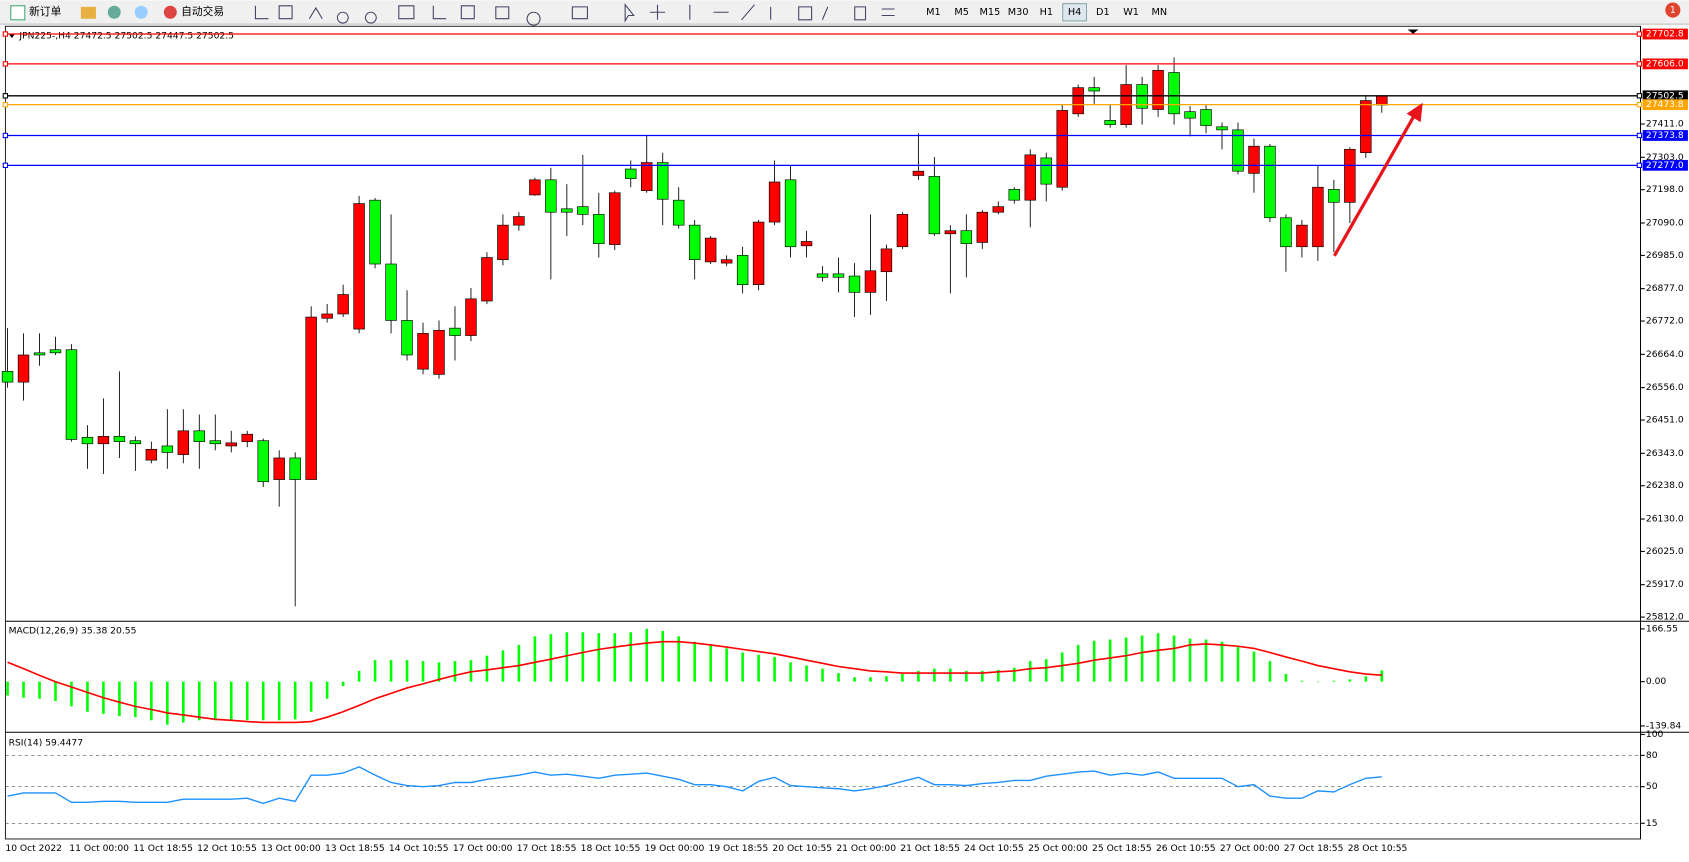  I want to click on auto-trading-button: 自动交易, so click(193, 12).